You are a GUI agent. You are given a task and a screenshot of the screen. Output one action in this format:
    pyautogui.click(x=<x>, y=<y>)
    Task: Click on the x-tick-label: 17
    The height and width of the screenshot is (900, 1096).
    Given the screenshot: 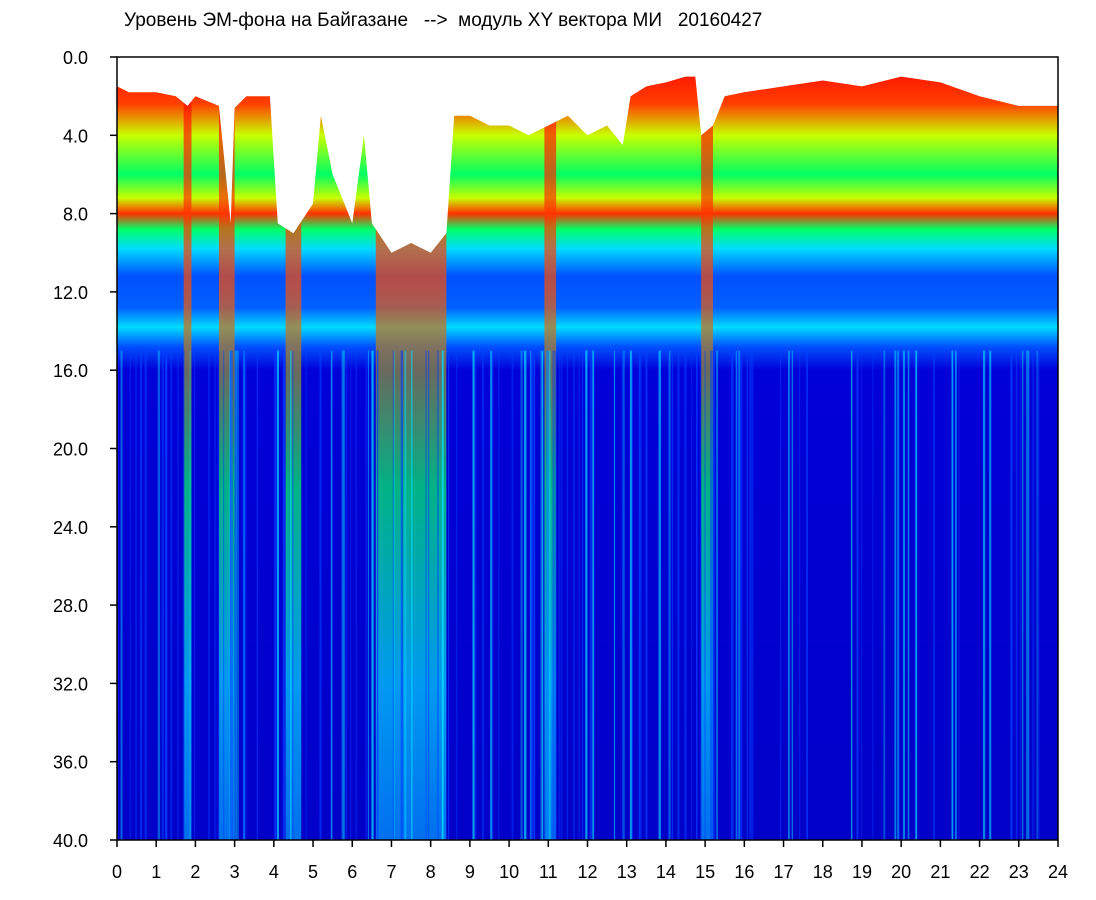 What is the action you would take?
    pyautogui.click(x=784, y=872)
    